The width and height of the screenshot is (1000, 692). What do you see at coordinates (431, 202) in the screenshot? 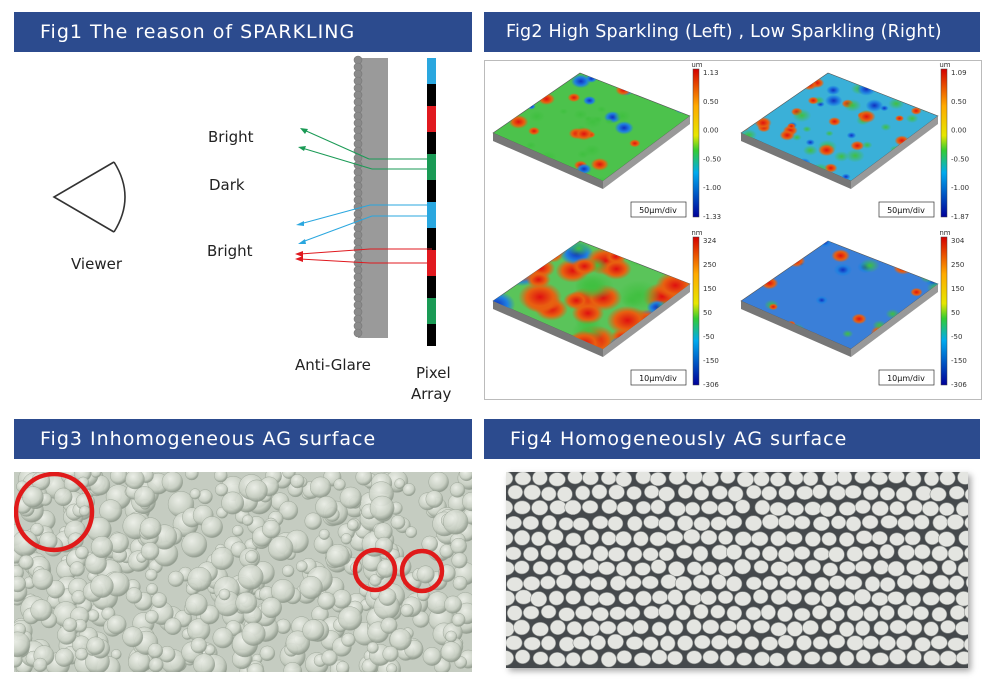
I see `pixel-array` at bounding box center [431, 202].